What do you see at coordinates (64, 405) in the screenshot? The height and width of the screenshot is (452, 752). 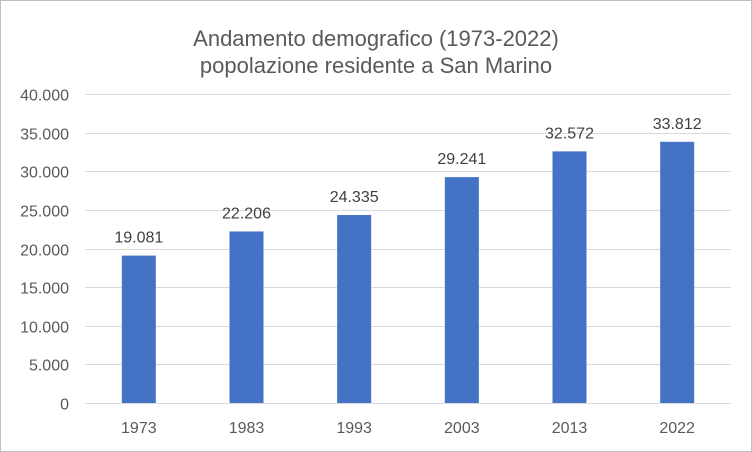 I see `y-tick-label: 0` at bounding box center [64, 405].